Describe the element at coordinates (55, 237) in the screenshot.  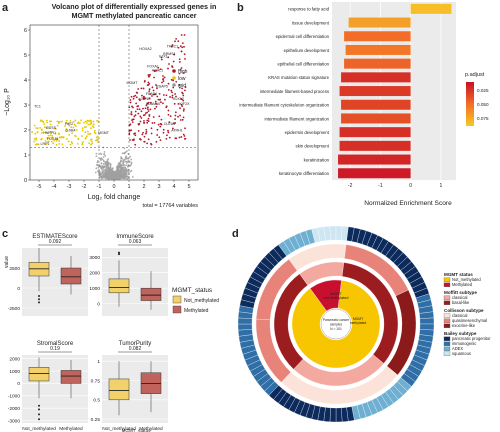
I see `boxplot-title: ESTIMATEScore` at that location.